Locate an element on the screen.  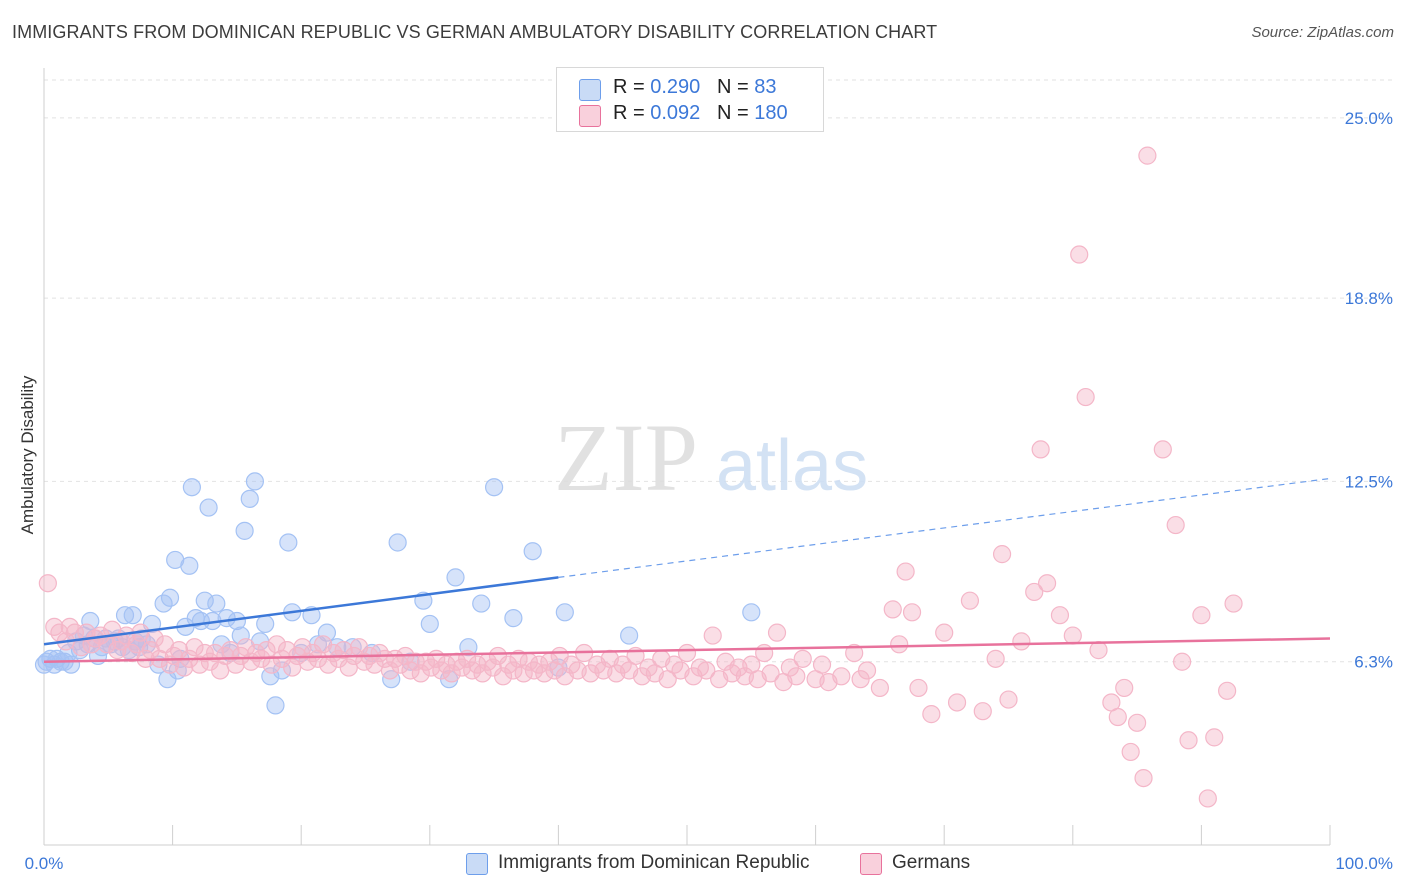
series-dominican is located at coordinates (397, 593).